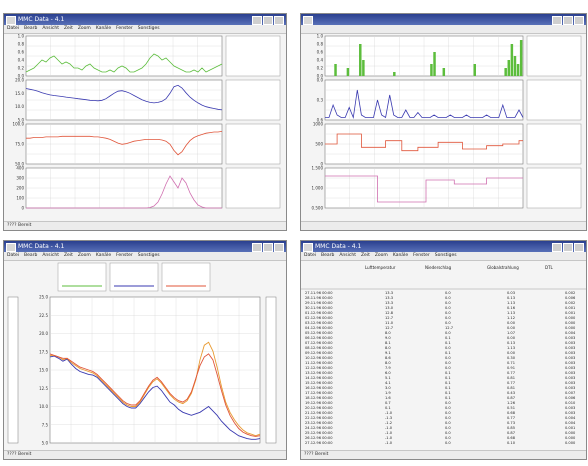 This screenshot has height=466, width=588. I want to click on table-cell-date: 27.11.96 00:00, so click(319, 293).